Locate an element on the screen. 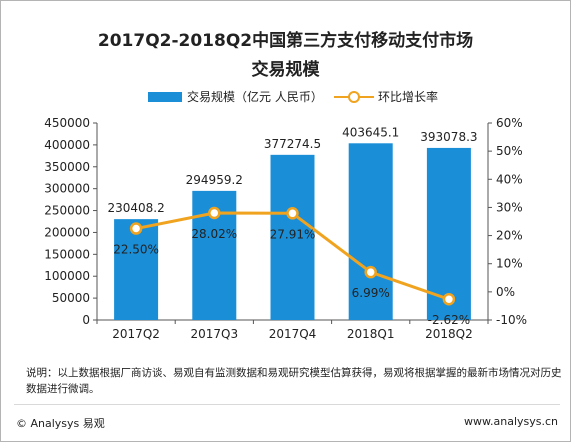 The width and height of the screenshot is (571, 442). site-url: www.analysys.cn is located at coordinates (511, 421).